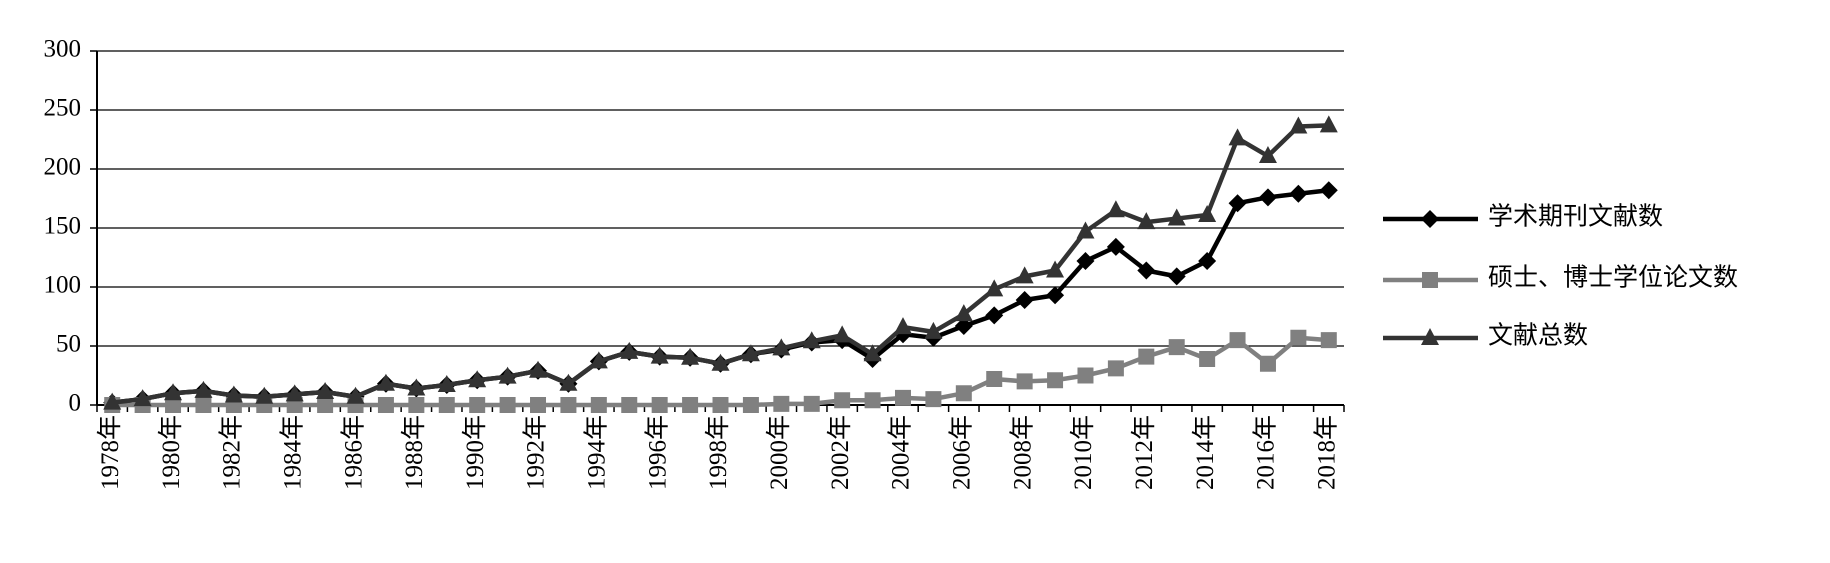 The image size is (1830, 563). I want to click on legend-item: 硕士、博士学位论文数, so click(1560, 278).